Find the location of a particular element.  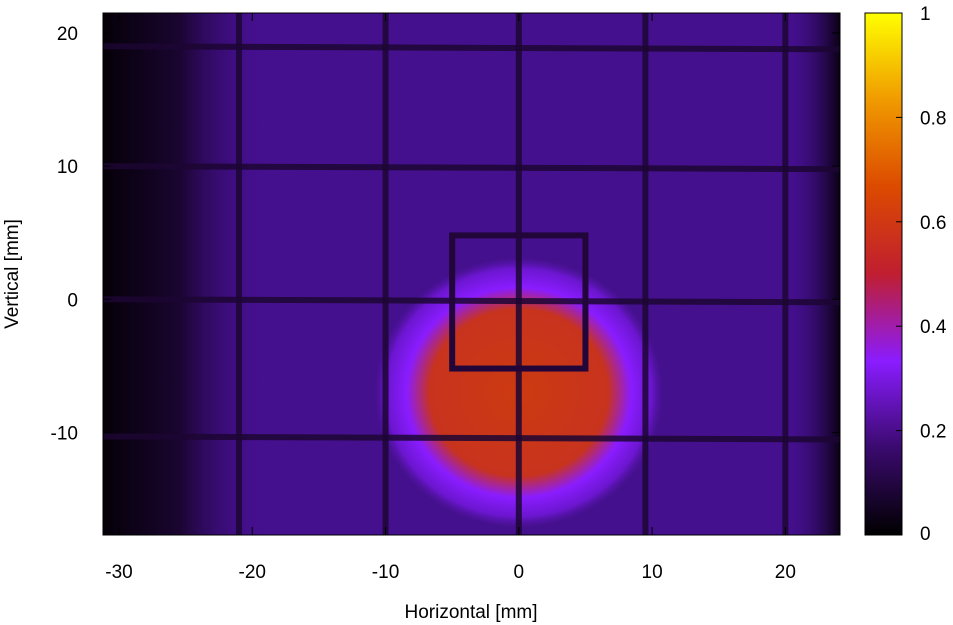

x-tick-label: 20 is located at coordinates (785, 572).